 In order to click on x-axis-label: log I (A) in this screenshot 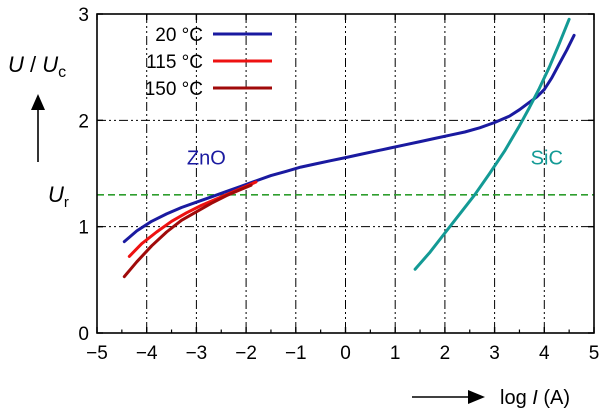, I will do `click(535, 398)`.